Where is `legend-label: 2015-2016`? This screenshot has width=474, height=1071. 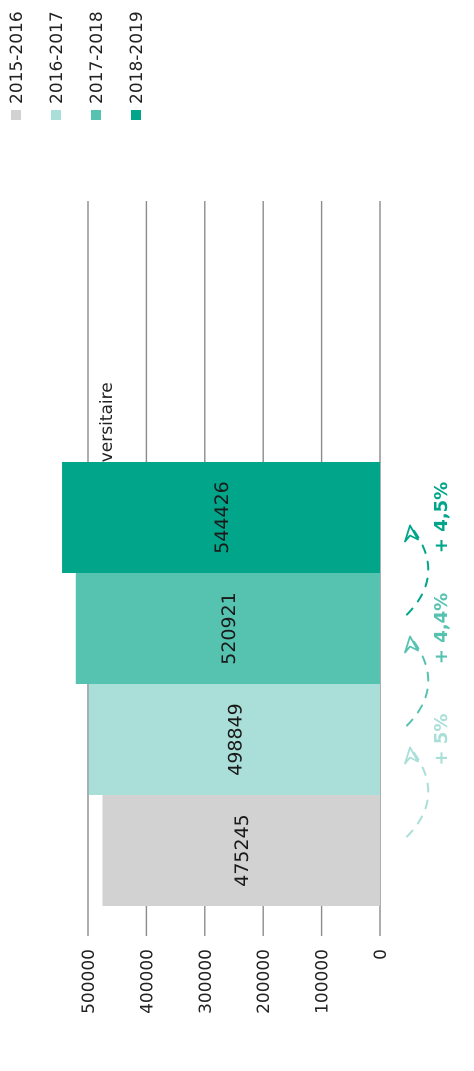
legend-label: 2015-2016 is located at coordinates (17, 57).